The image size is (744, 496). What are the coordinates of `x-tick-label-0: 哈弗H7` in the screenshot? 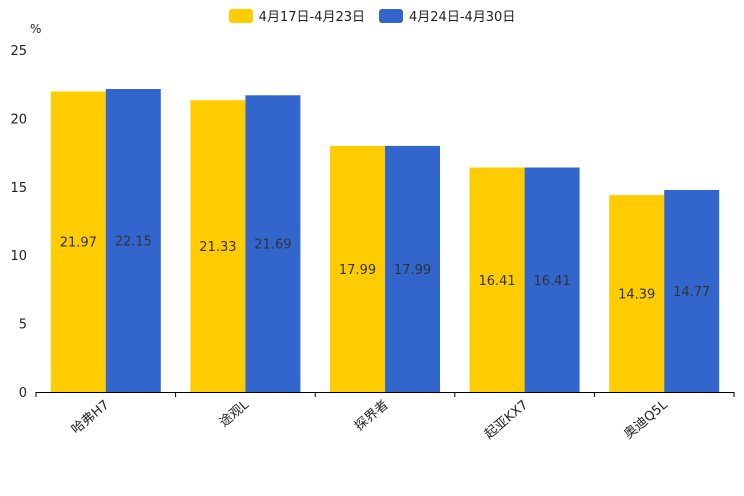 It's located at (90, 418).